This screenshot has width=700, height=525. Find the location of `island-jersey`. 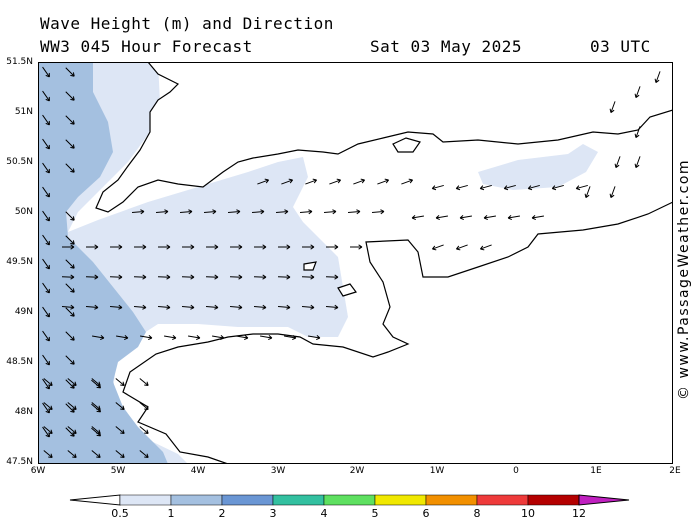

island-jersey is located at coordinates (347, 290).